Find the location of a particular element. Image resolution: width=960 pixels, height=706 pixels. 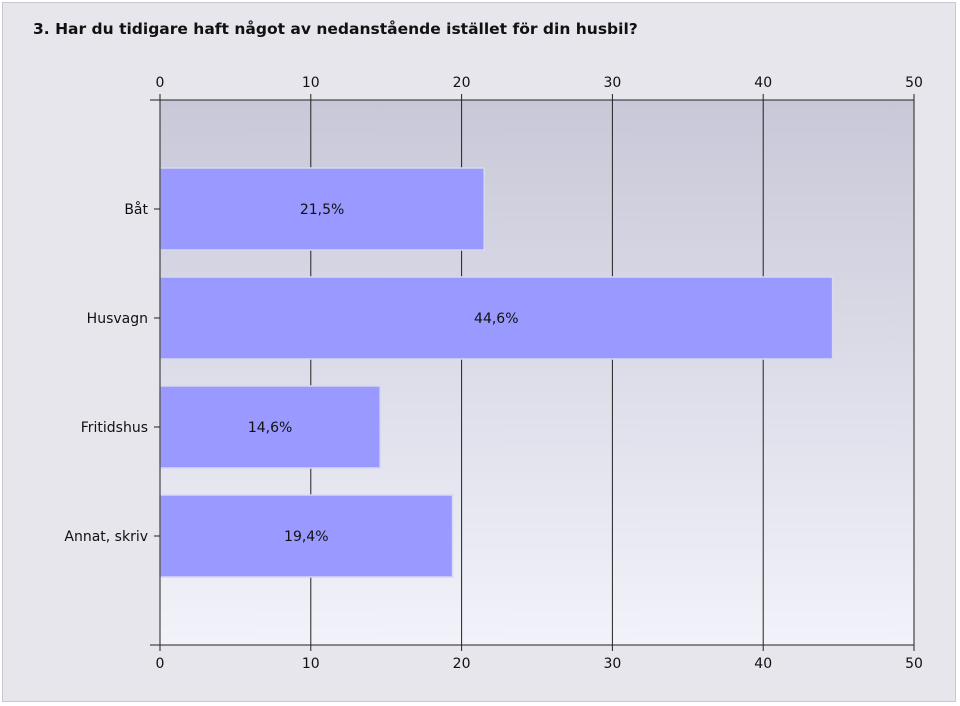

top-tick-label: 30 is located at coordinates (612, 83).